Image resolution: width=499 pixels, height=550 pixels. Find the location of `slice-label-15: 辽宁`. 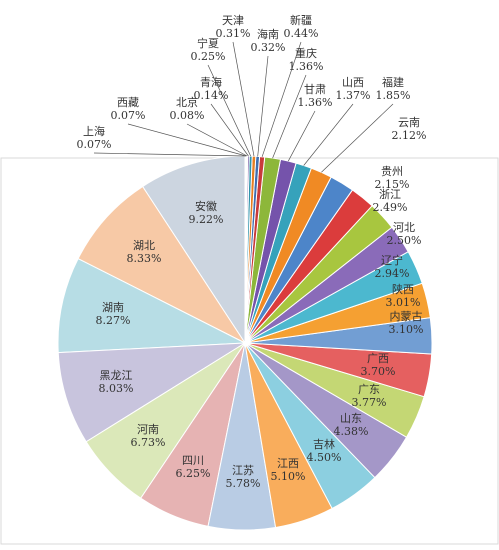

slice-label-15: 辽宁 is located at coordinates (392, 260).